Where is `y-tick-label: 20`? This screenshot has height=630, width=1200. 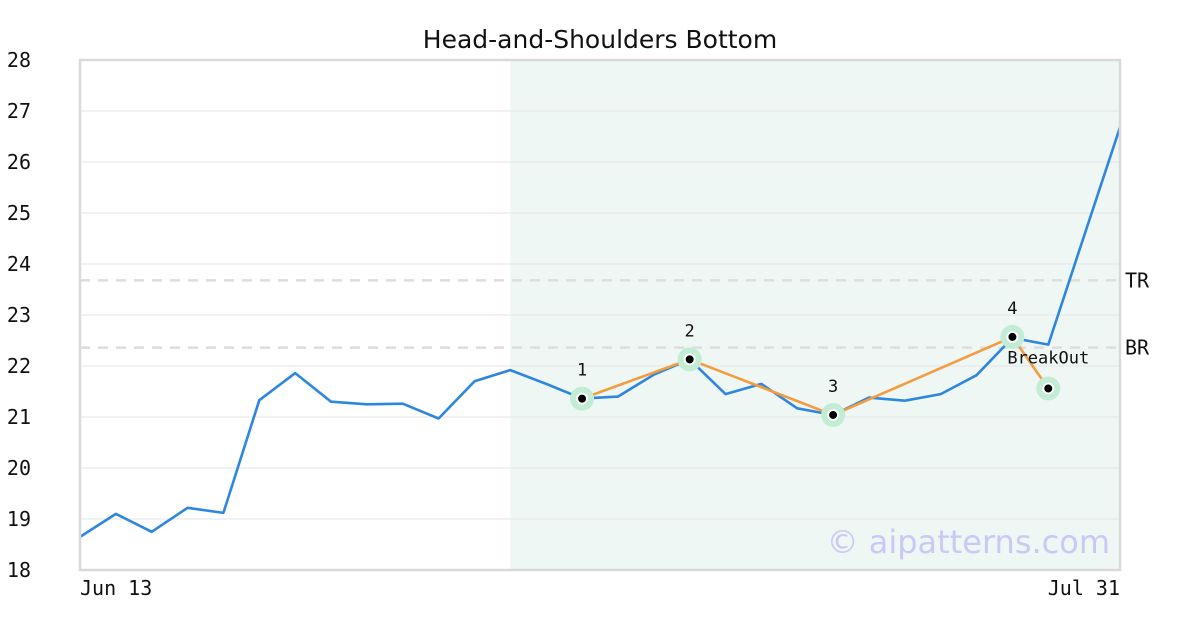 y-tick-label: 20 is located at coordinates (19, 468).